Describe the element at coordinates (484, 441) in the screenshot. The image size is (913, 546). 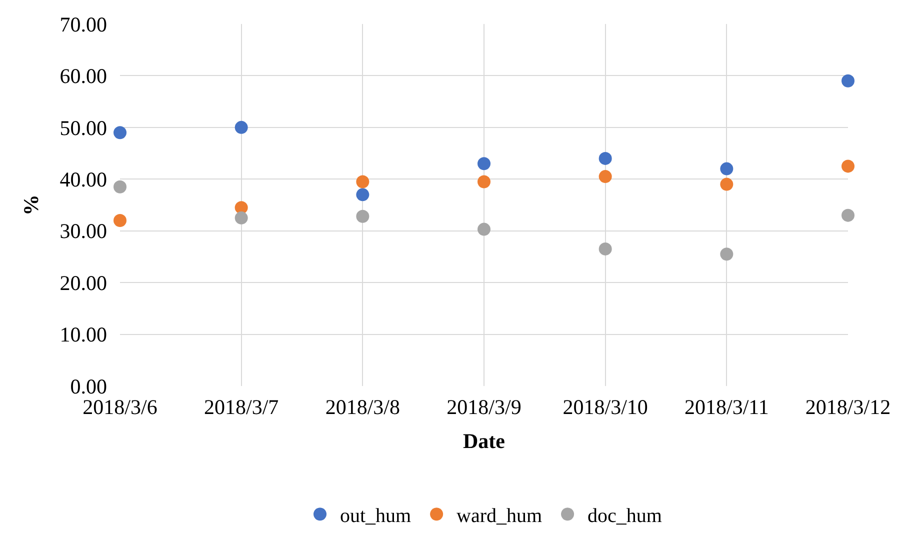
I see `x-axis-title: Date` at that location.